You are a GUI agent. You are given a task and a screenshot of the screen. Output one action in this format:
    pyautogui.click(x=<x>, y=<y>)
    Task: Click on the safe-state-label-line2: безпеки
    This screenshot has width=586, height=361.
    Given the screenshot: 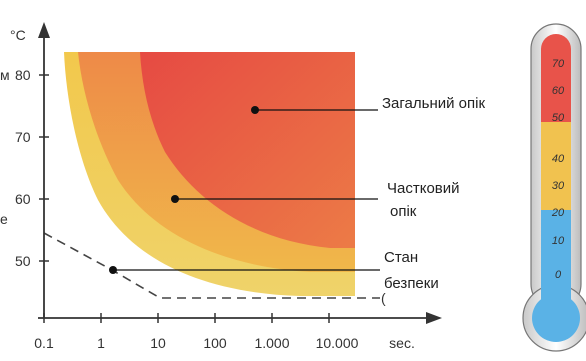 What is the action you would take?
    pyautogui.click(x=411, y=283)
    